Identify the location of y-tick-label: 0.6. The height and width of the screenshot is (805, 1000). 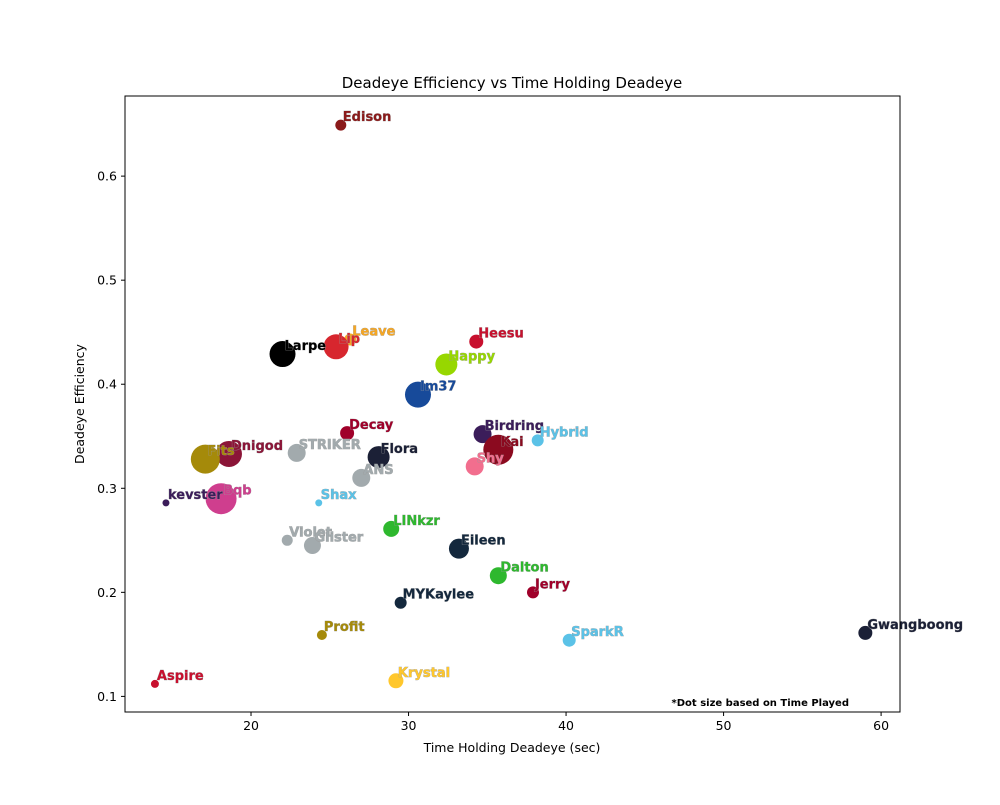
(107, 176).